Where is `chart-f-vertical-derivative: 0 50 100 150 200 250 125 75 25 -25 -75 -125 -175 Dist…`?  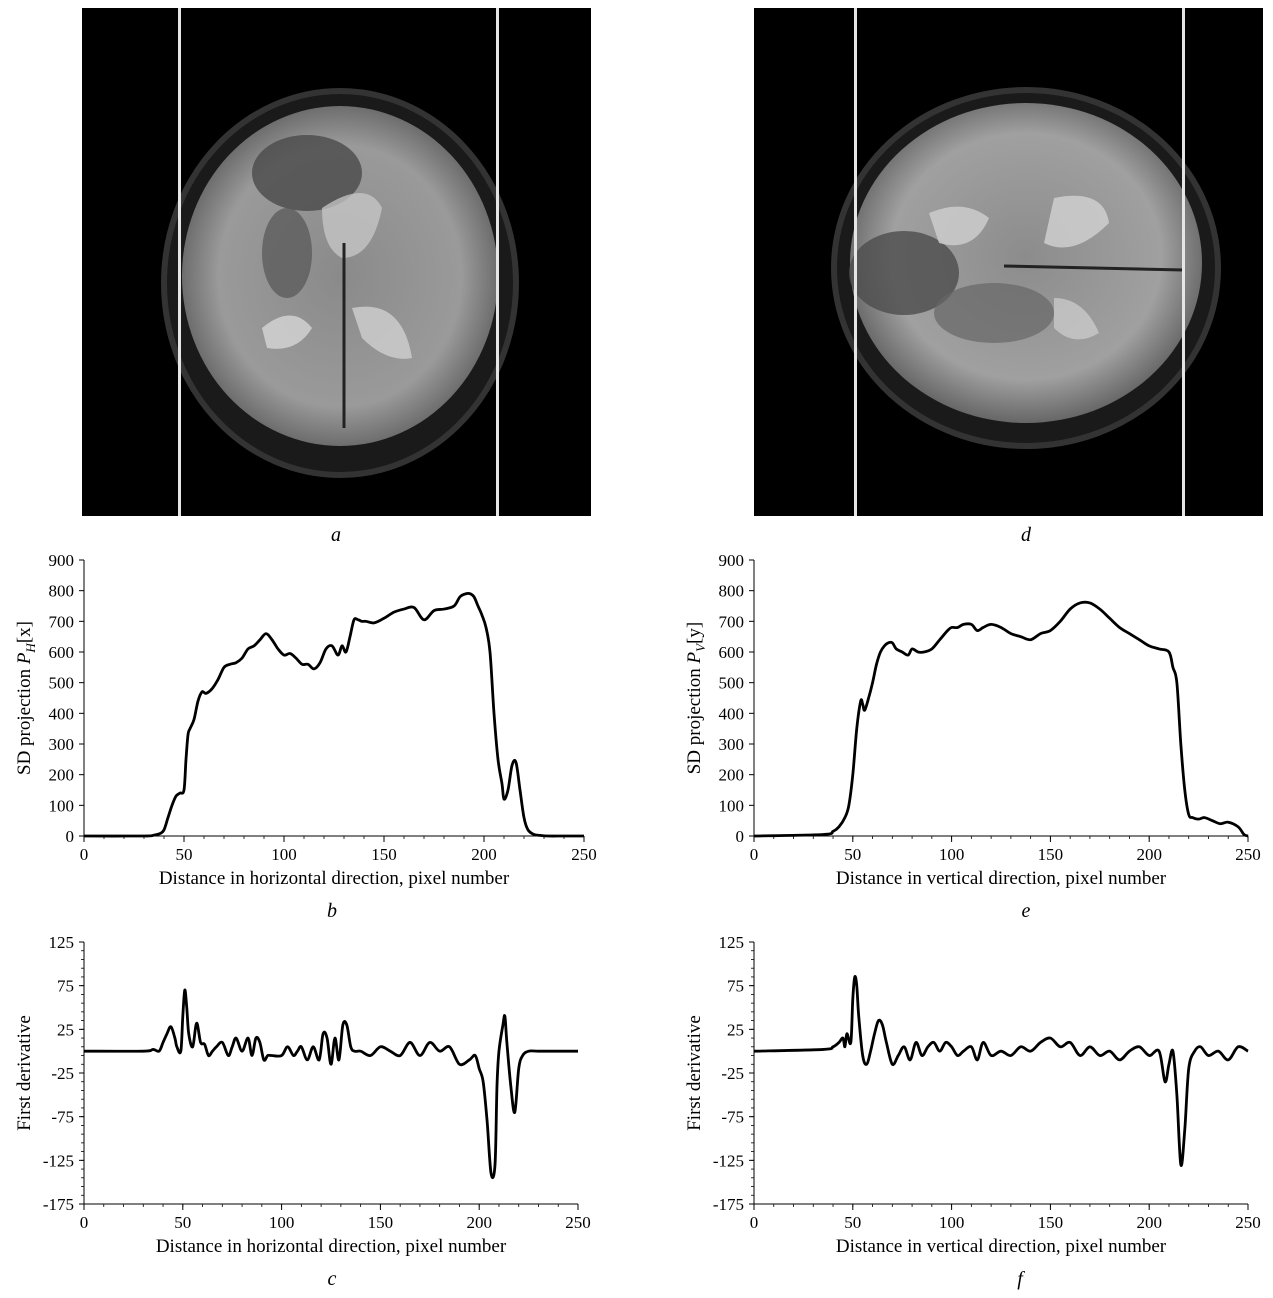 chart-f-vertical-derivative: 0 50 100 150 200 250 125 75 25 -25 -75 -125 -175 Dist… is located at coordinates (972, 1095).